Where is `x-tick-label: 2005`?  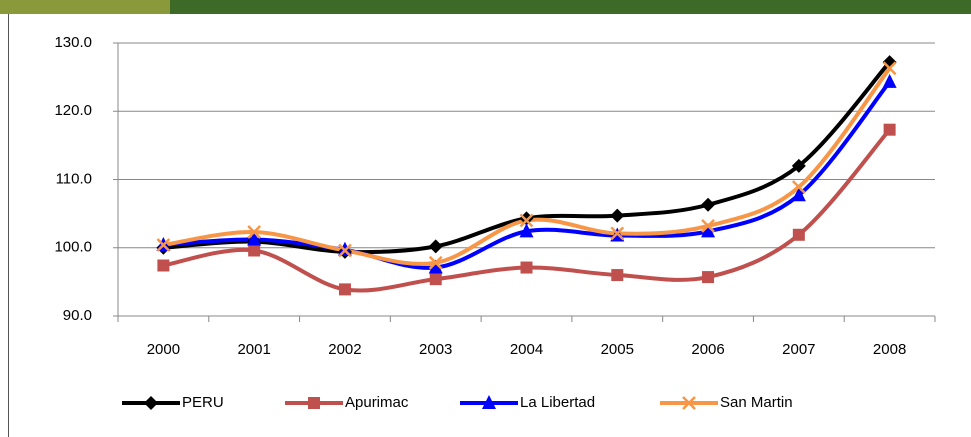 x-tick-label: 2005 is located at coordinates (617, 349).